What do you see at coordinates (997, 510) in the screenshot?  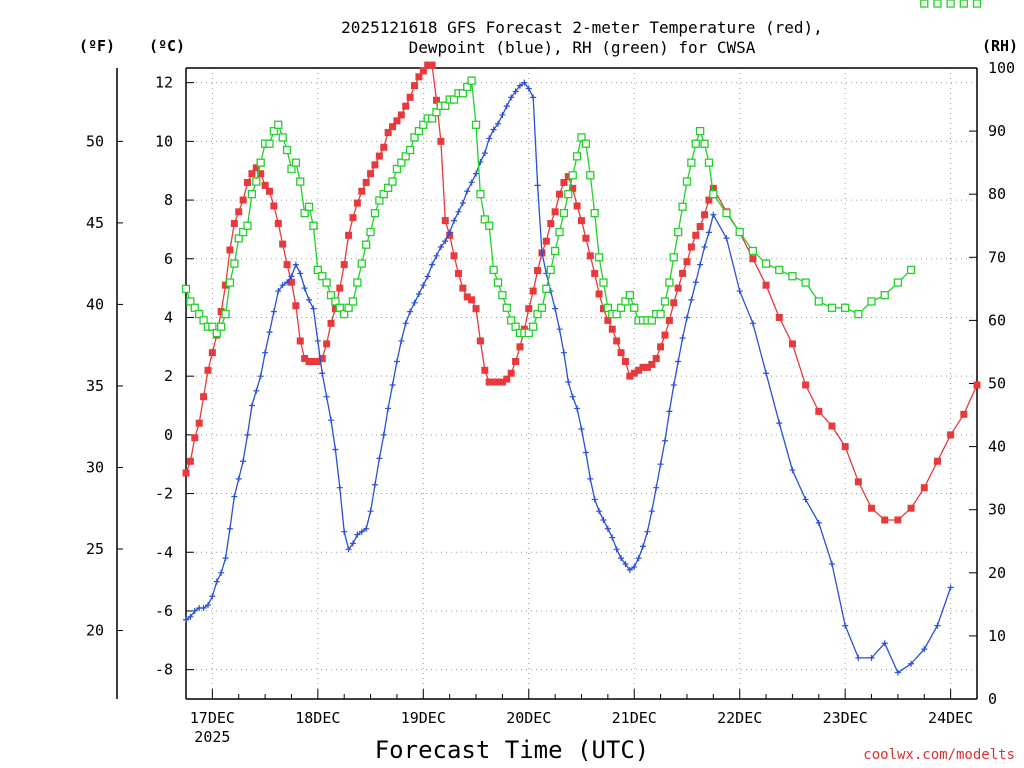 I see `rh-tick-label: 30` at bounding box center [997, 510].